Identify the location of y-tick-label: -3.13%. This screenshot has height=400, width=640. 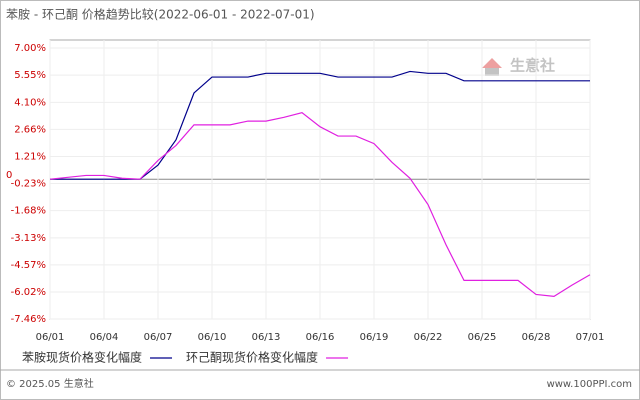
(28, 238).